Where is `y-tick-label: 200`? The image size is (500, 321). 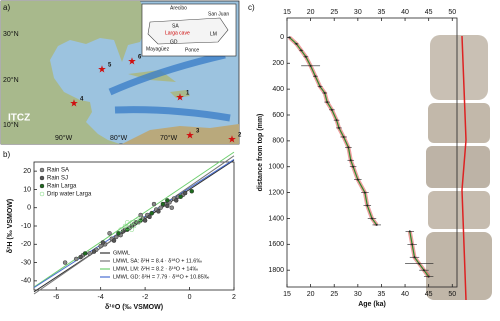
y-tick-label: 200 is located at coordinates (278, 63).